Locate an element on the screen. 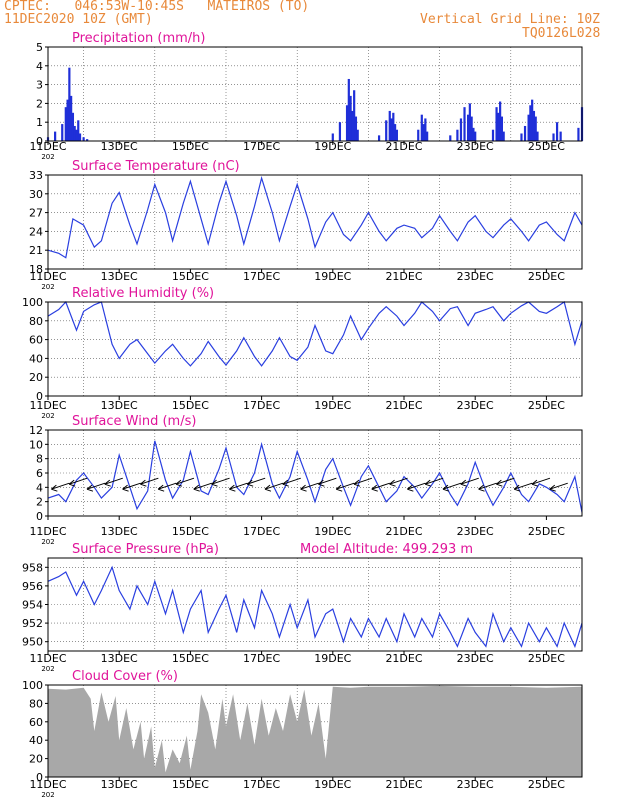  y-tick-label: 952 is located at coordinates (32, 623).